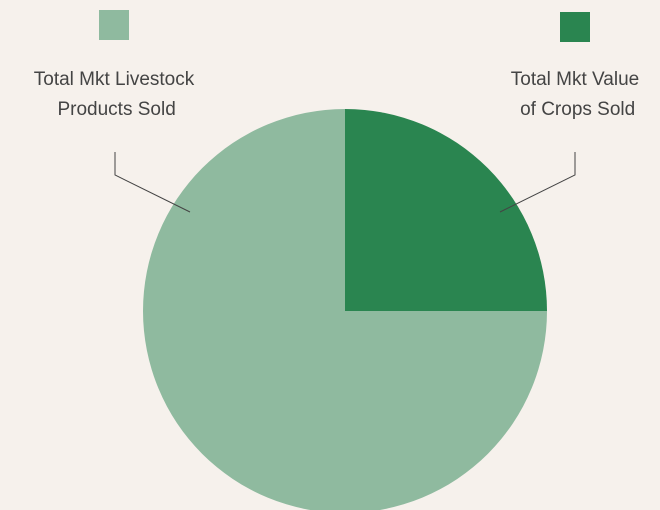 The width and height of the screenshot is (660, 510). What do you see at coordinates (575, 94) in the screenshot?
I see `slice-label: Total Mkt Value of Crops Sold` at bounding box center [575, 94].